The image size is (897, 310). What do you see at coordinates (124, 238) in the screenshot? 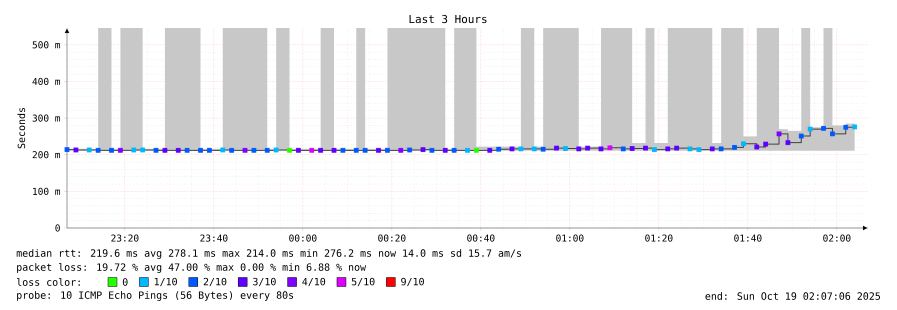
I see `x-tick-label: 23:20` at bounding box center [124, 238].